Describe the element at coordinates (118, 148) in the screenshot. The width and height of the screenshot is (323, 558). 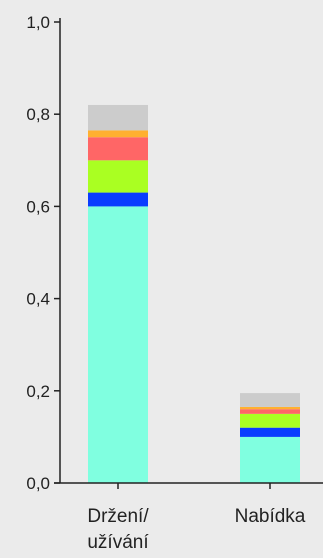
I see `bar-segment-cat0-s3` at that location.